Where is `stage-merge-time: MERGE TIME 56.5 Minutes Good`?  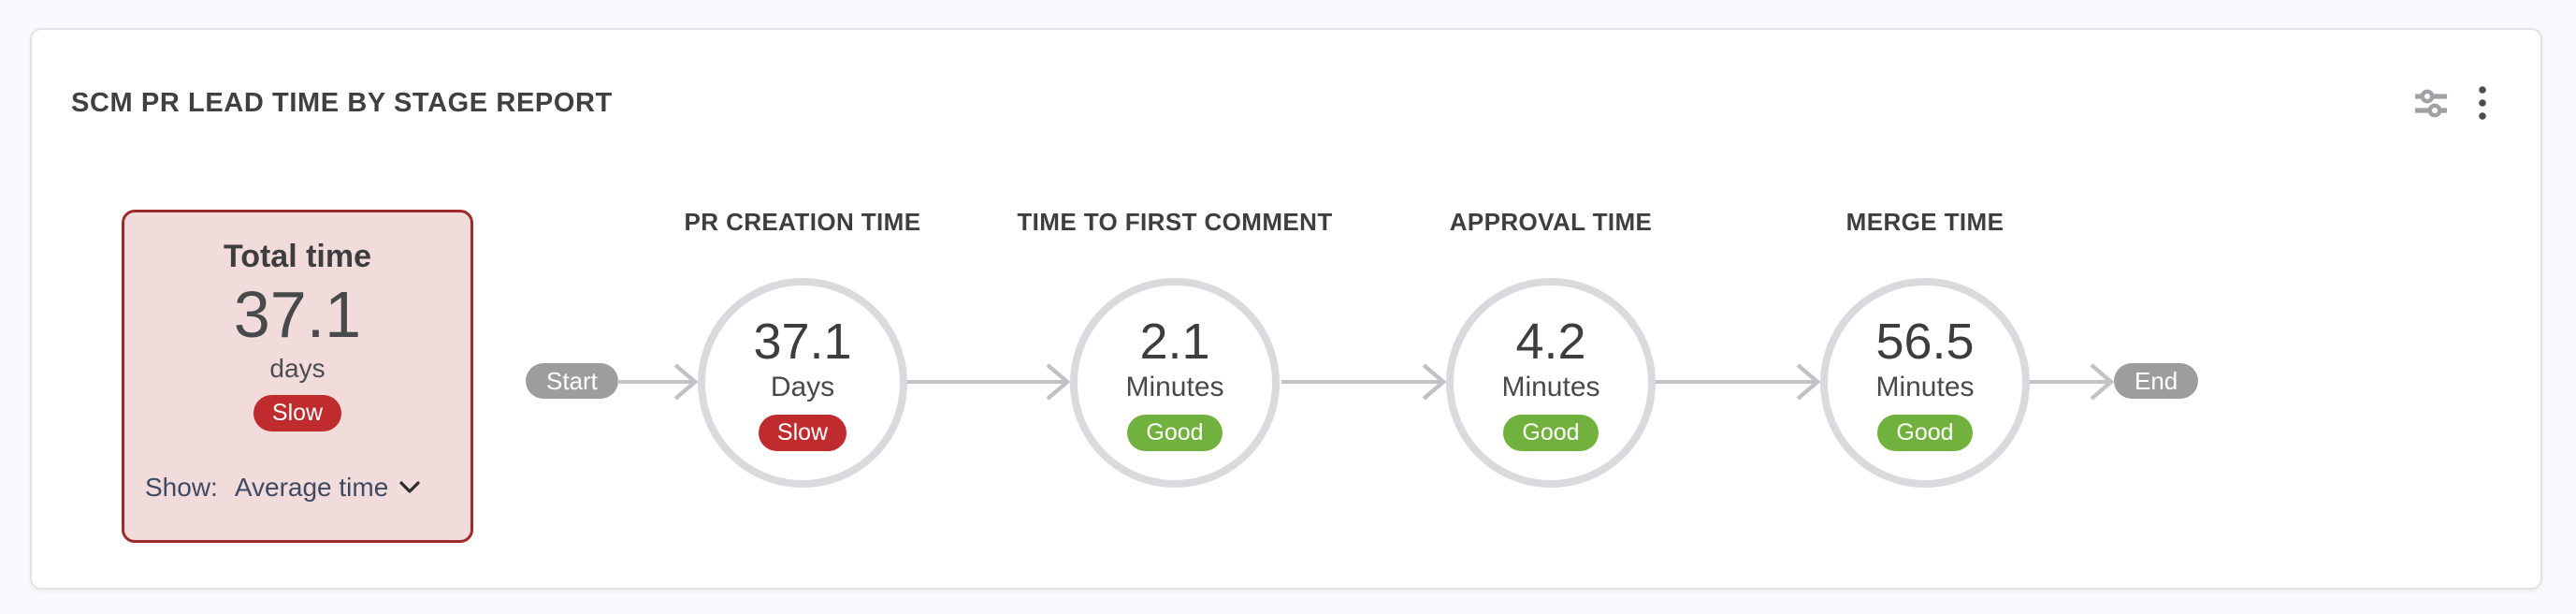 stage-merge-time: MERGE TIME 56.5 Minutes Good is located at coordinates (1925, 348).